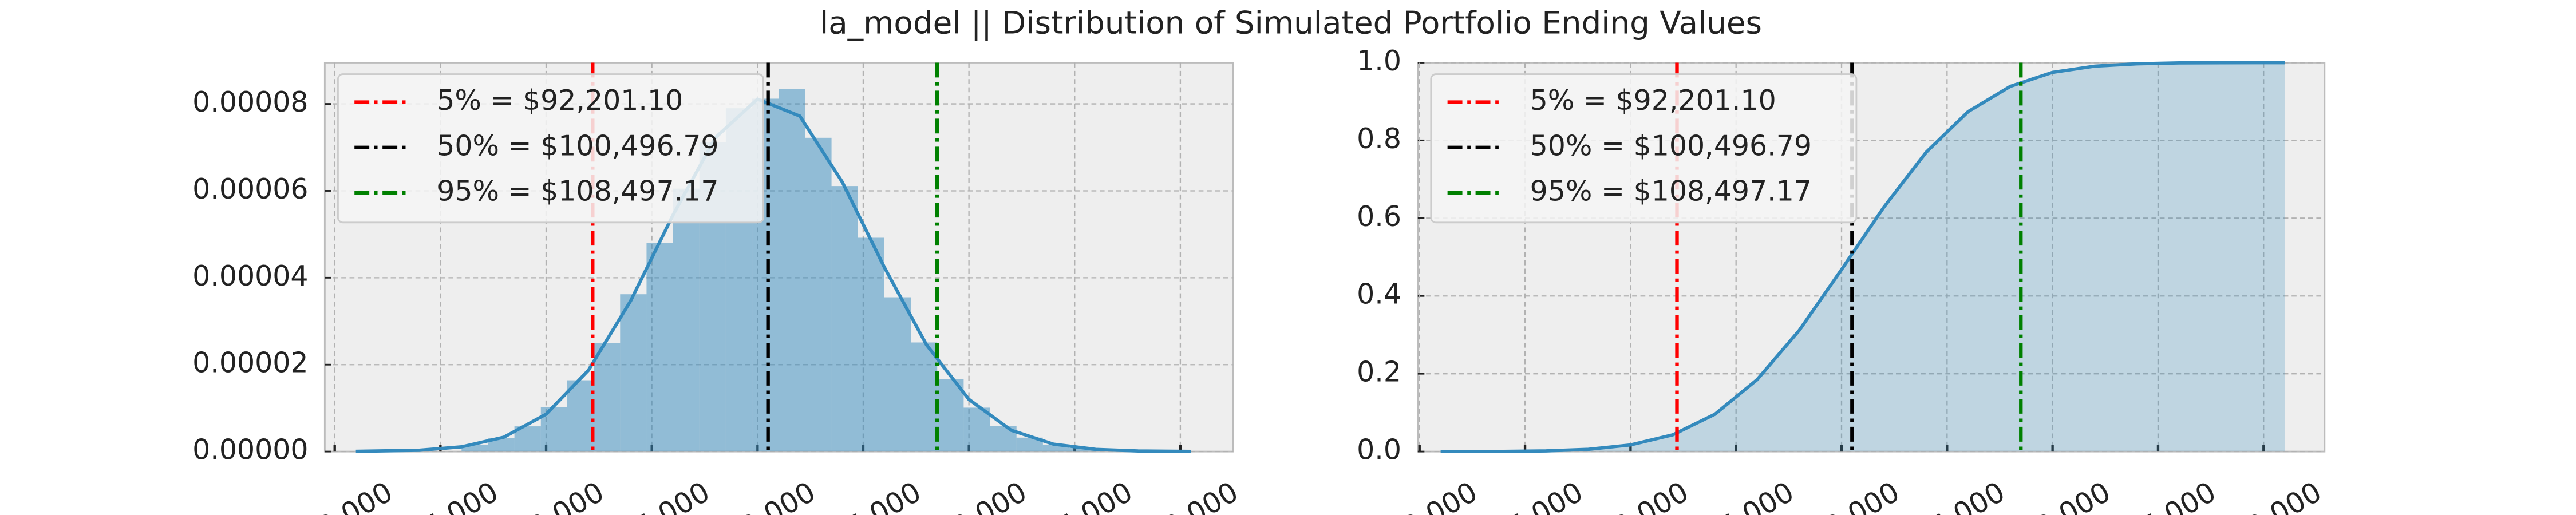  I want to click on y-tick-label: 0.00004, so click(250, 276).